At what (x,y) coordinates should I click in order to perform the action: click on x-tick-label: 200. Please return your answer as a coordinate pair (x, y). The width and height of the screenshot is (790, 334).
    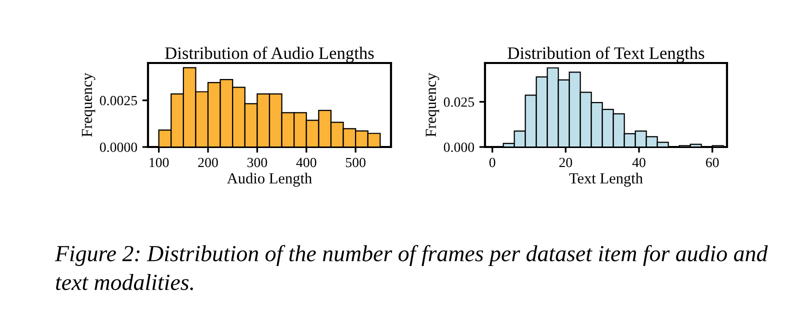
    Looking at the image, I should click on (208, 163).